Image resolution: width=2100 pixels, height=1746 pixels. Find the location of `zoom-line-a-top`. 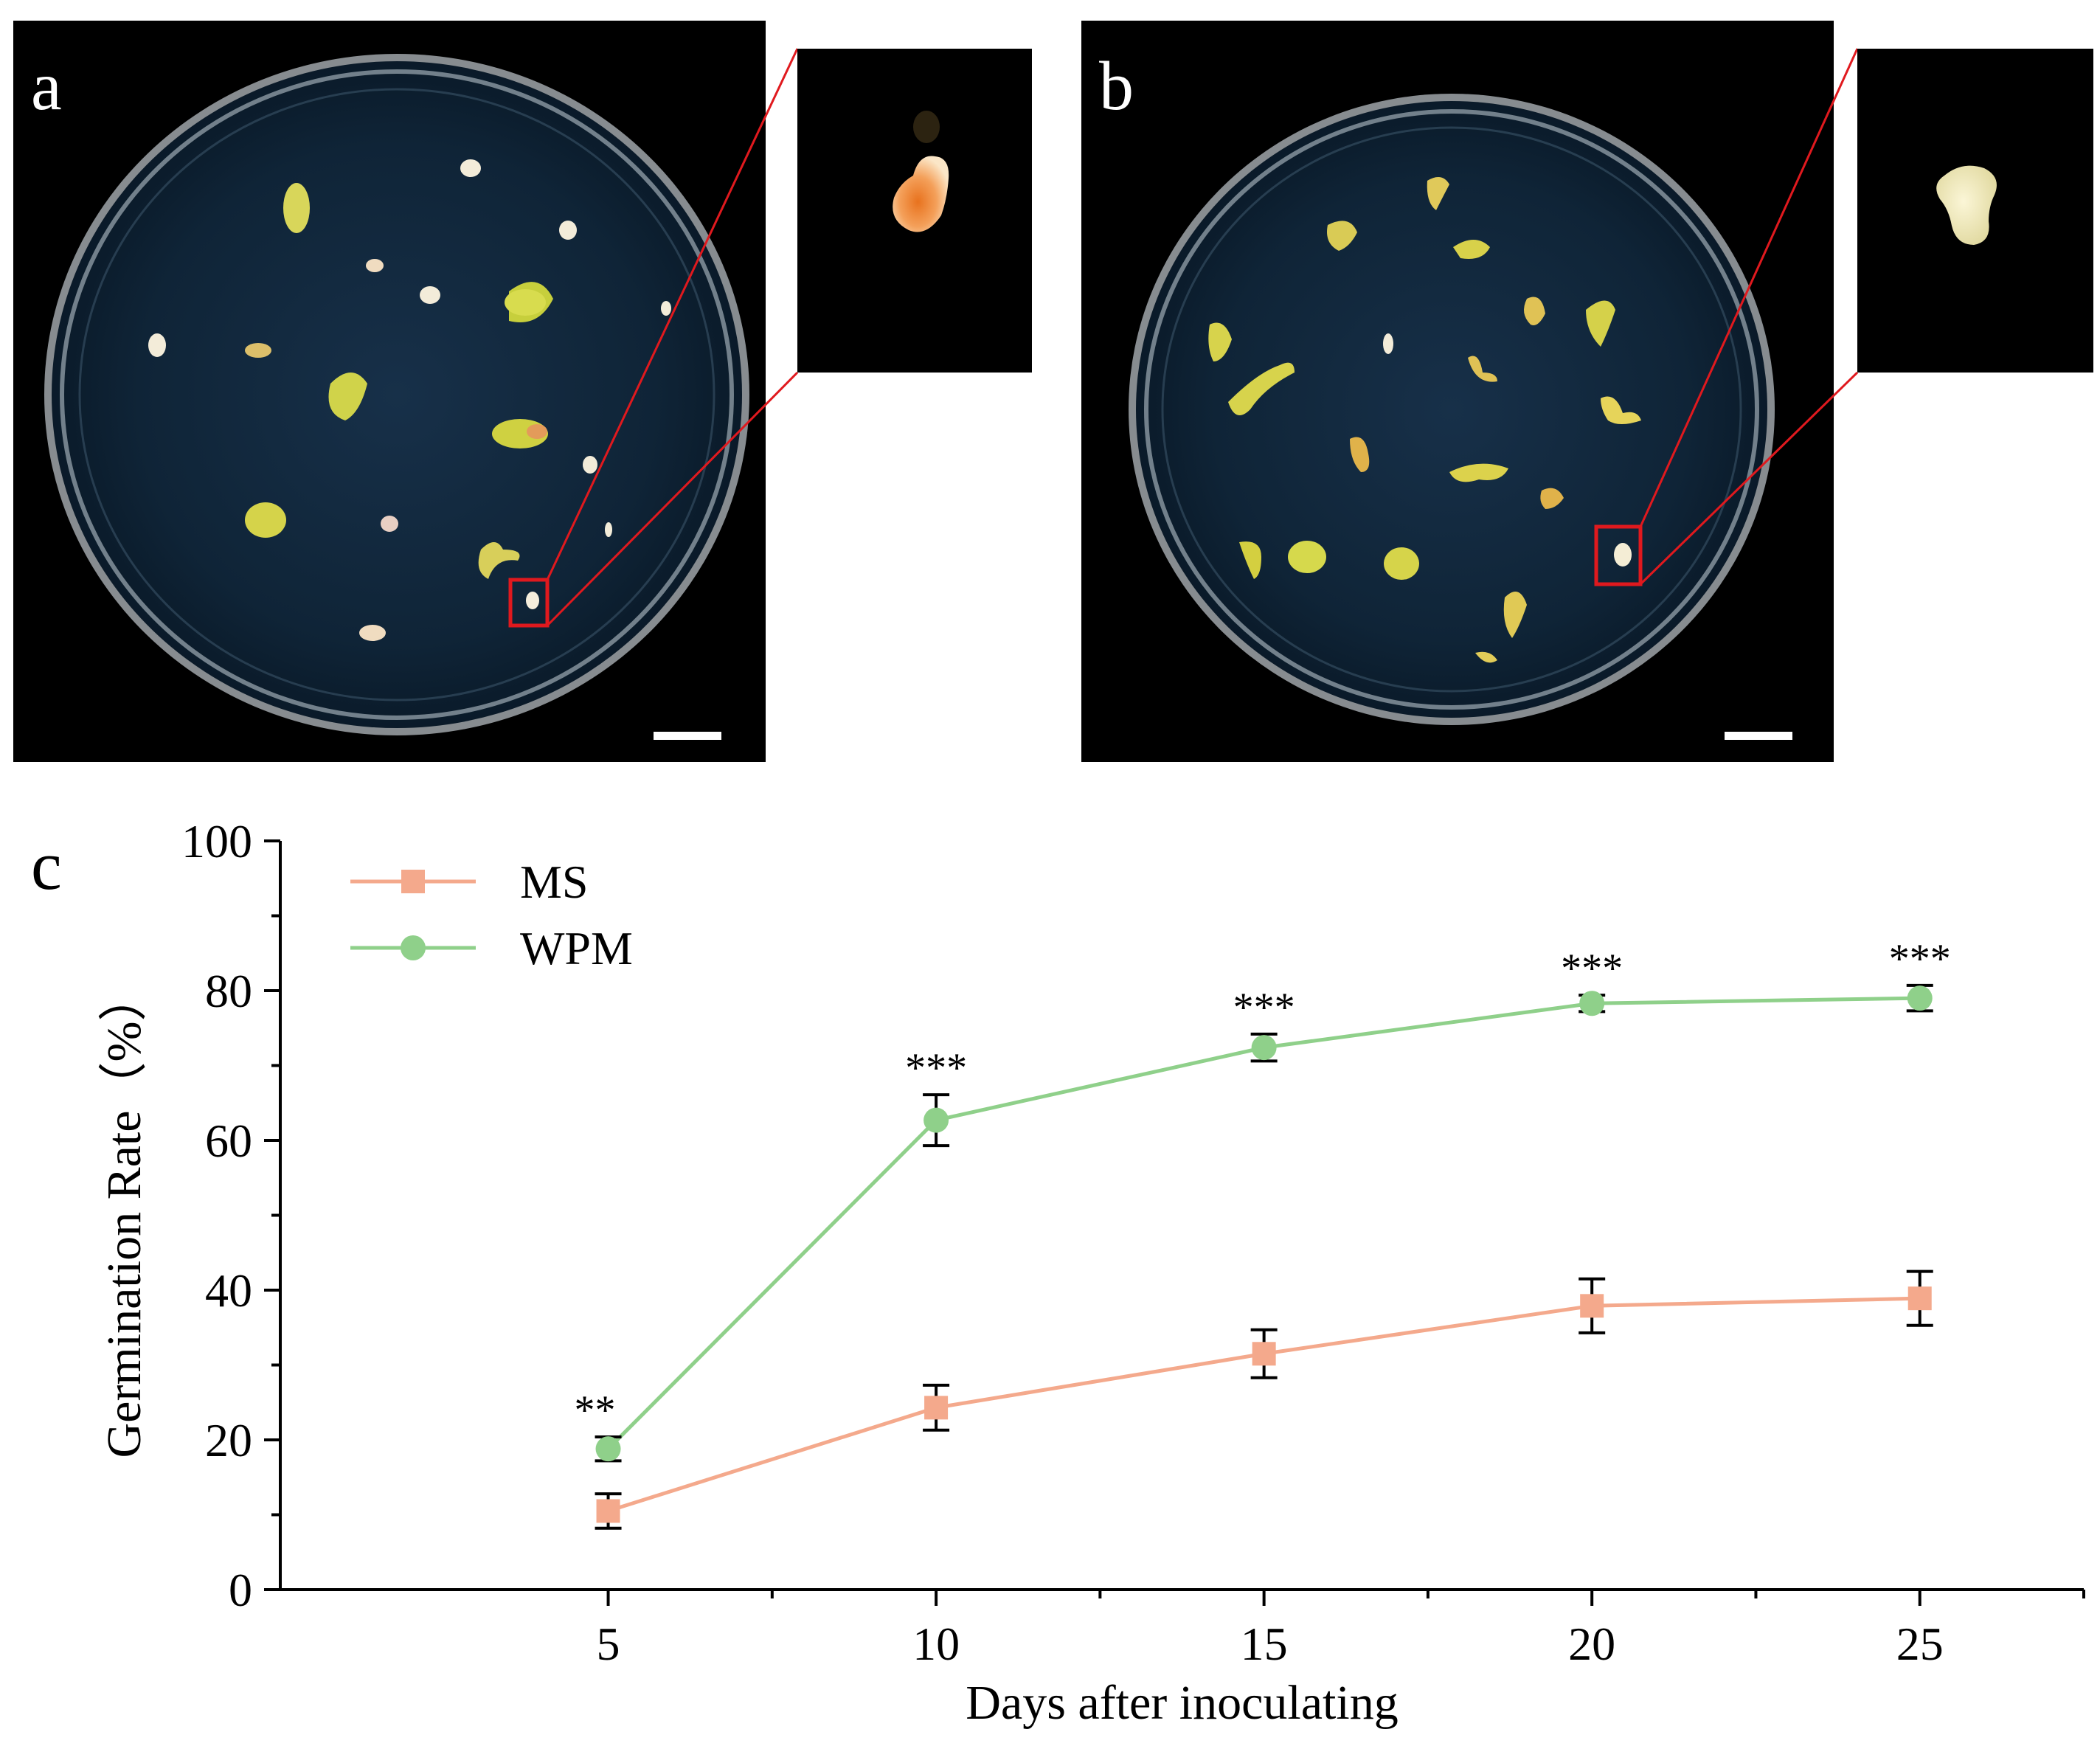

zoom-line-a-top is located at coordinates (672, 314).